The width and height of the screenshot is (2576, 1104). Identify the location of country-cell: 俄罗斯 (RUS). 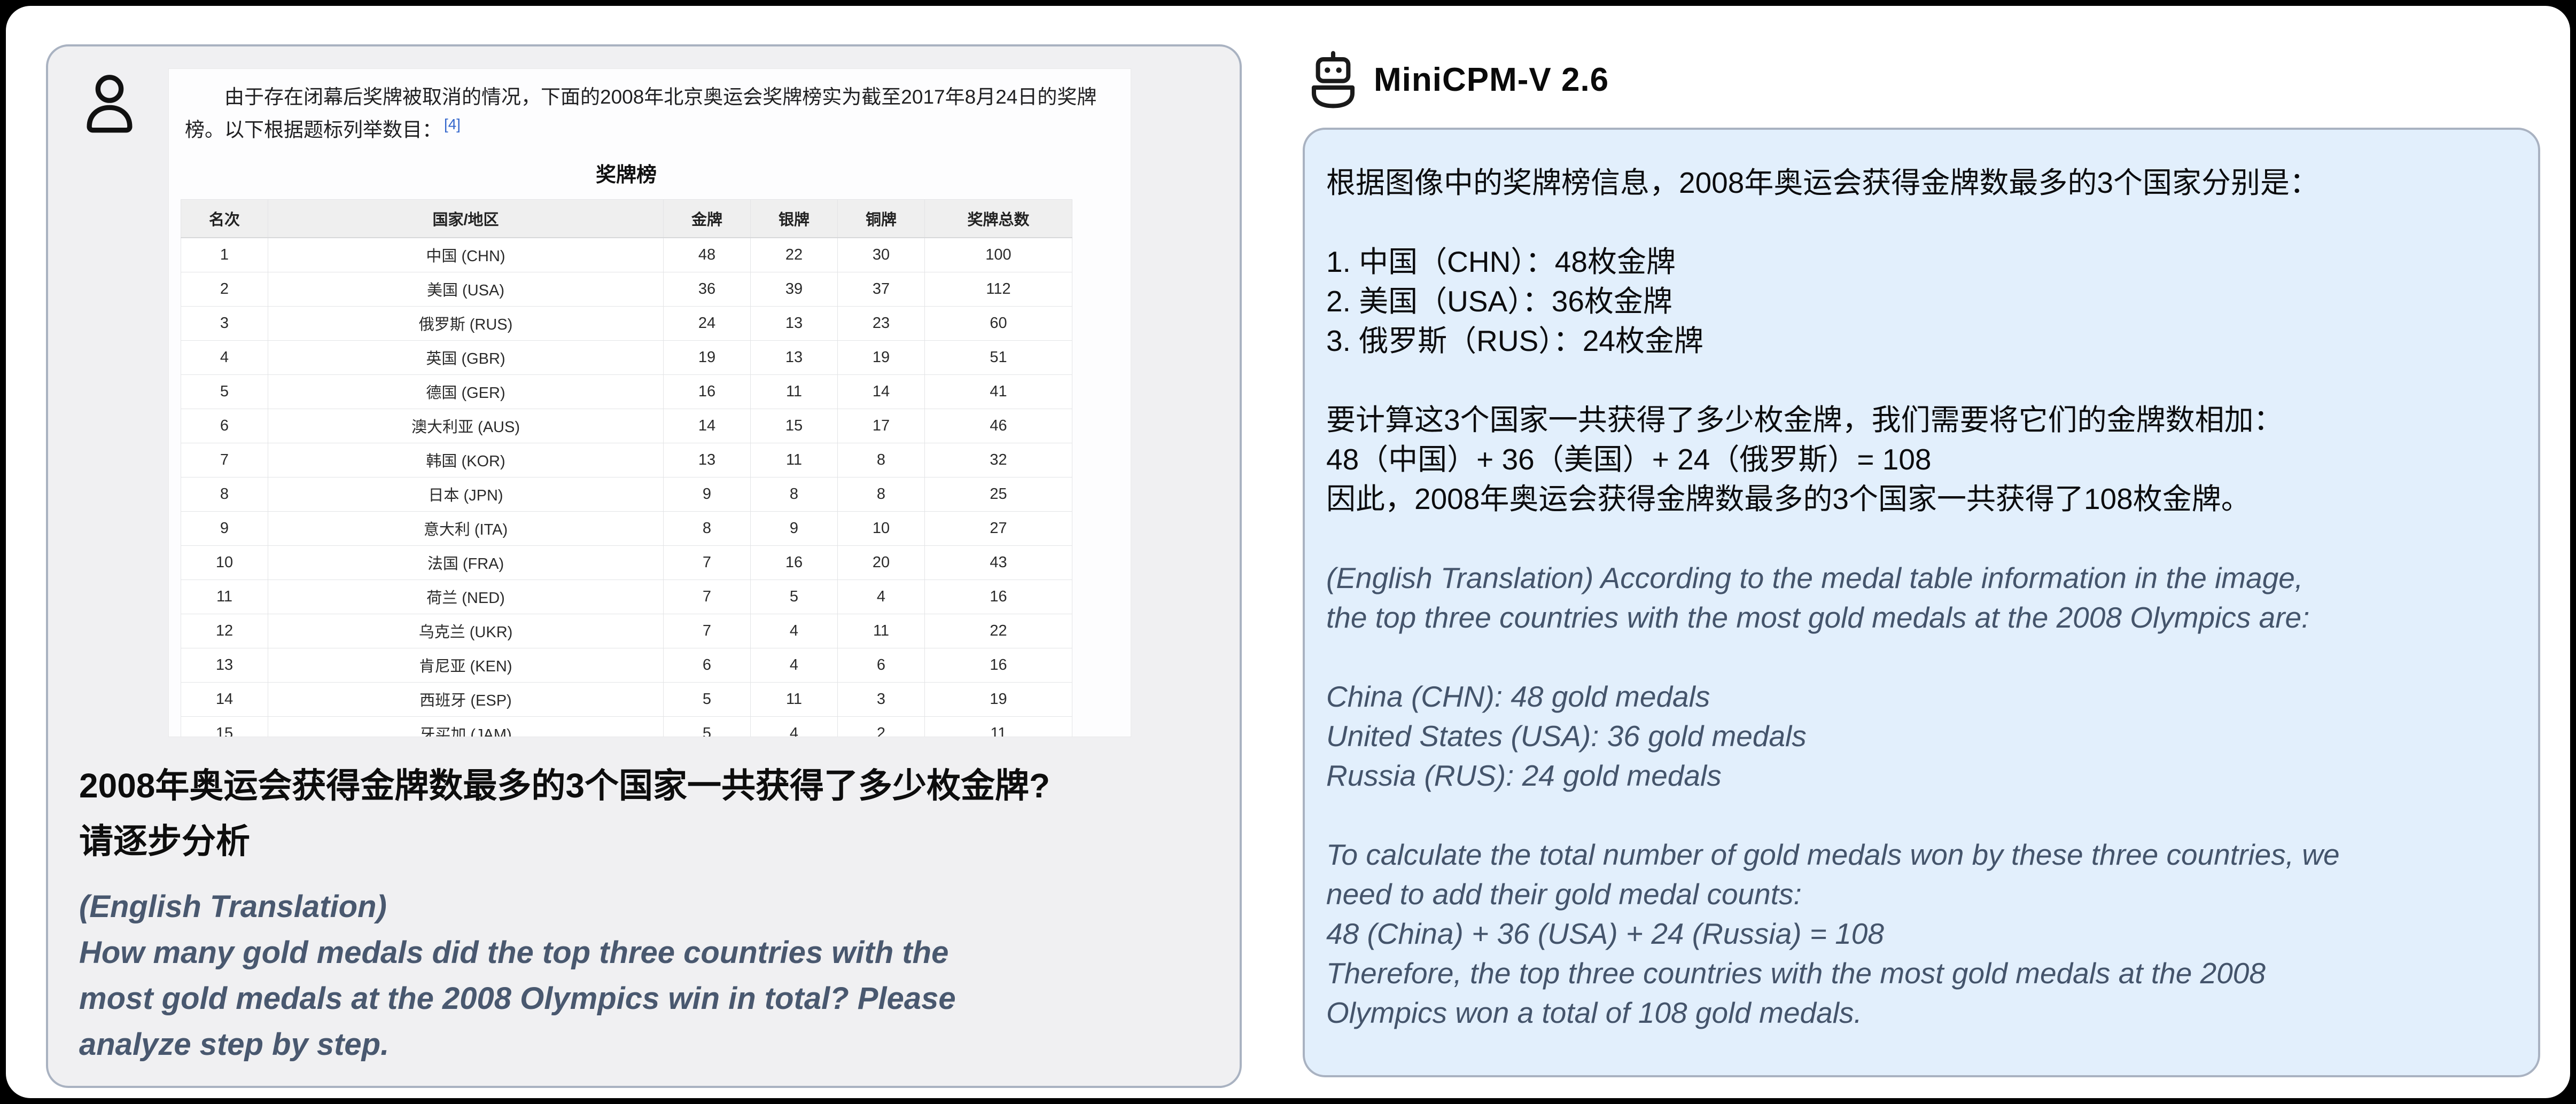
(466, 323).